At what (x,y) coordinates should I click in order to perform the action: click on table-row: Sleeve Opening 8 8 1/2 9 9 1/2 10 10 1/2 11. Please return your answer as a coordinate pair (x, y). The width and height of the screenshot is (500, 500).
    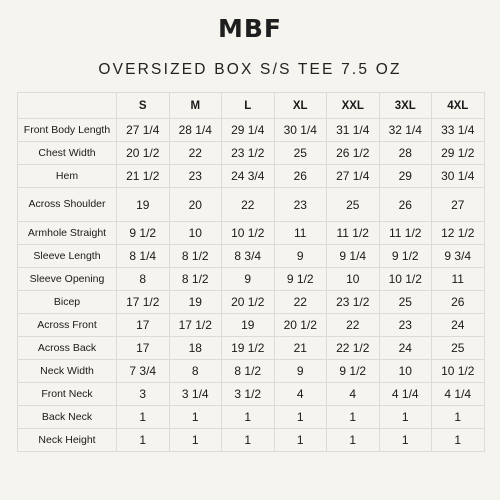
    Looking at the image, I should click on (251, 279).